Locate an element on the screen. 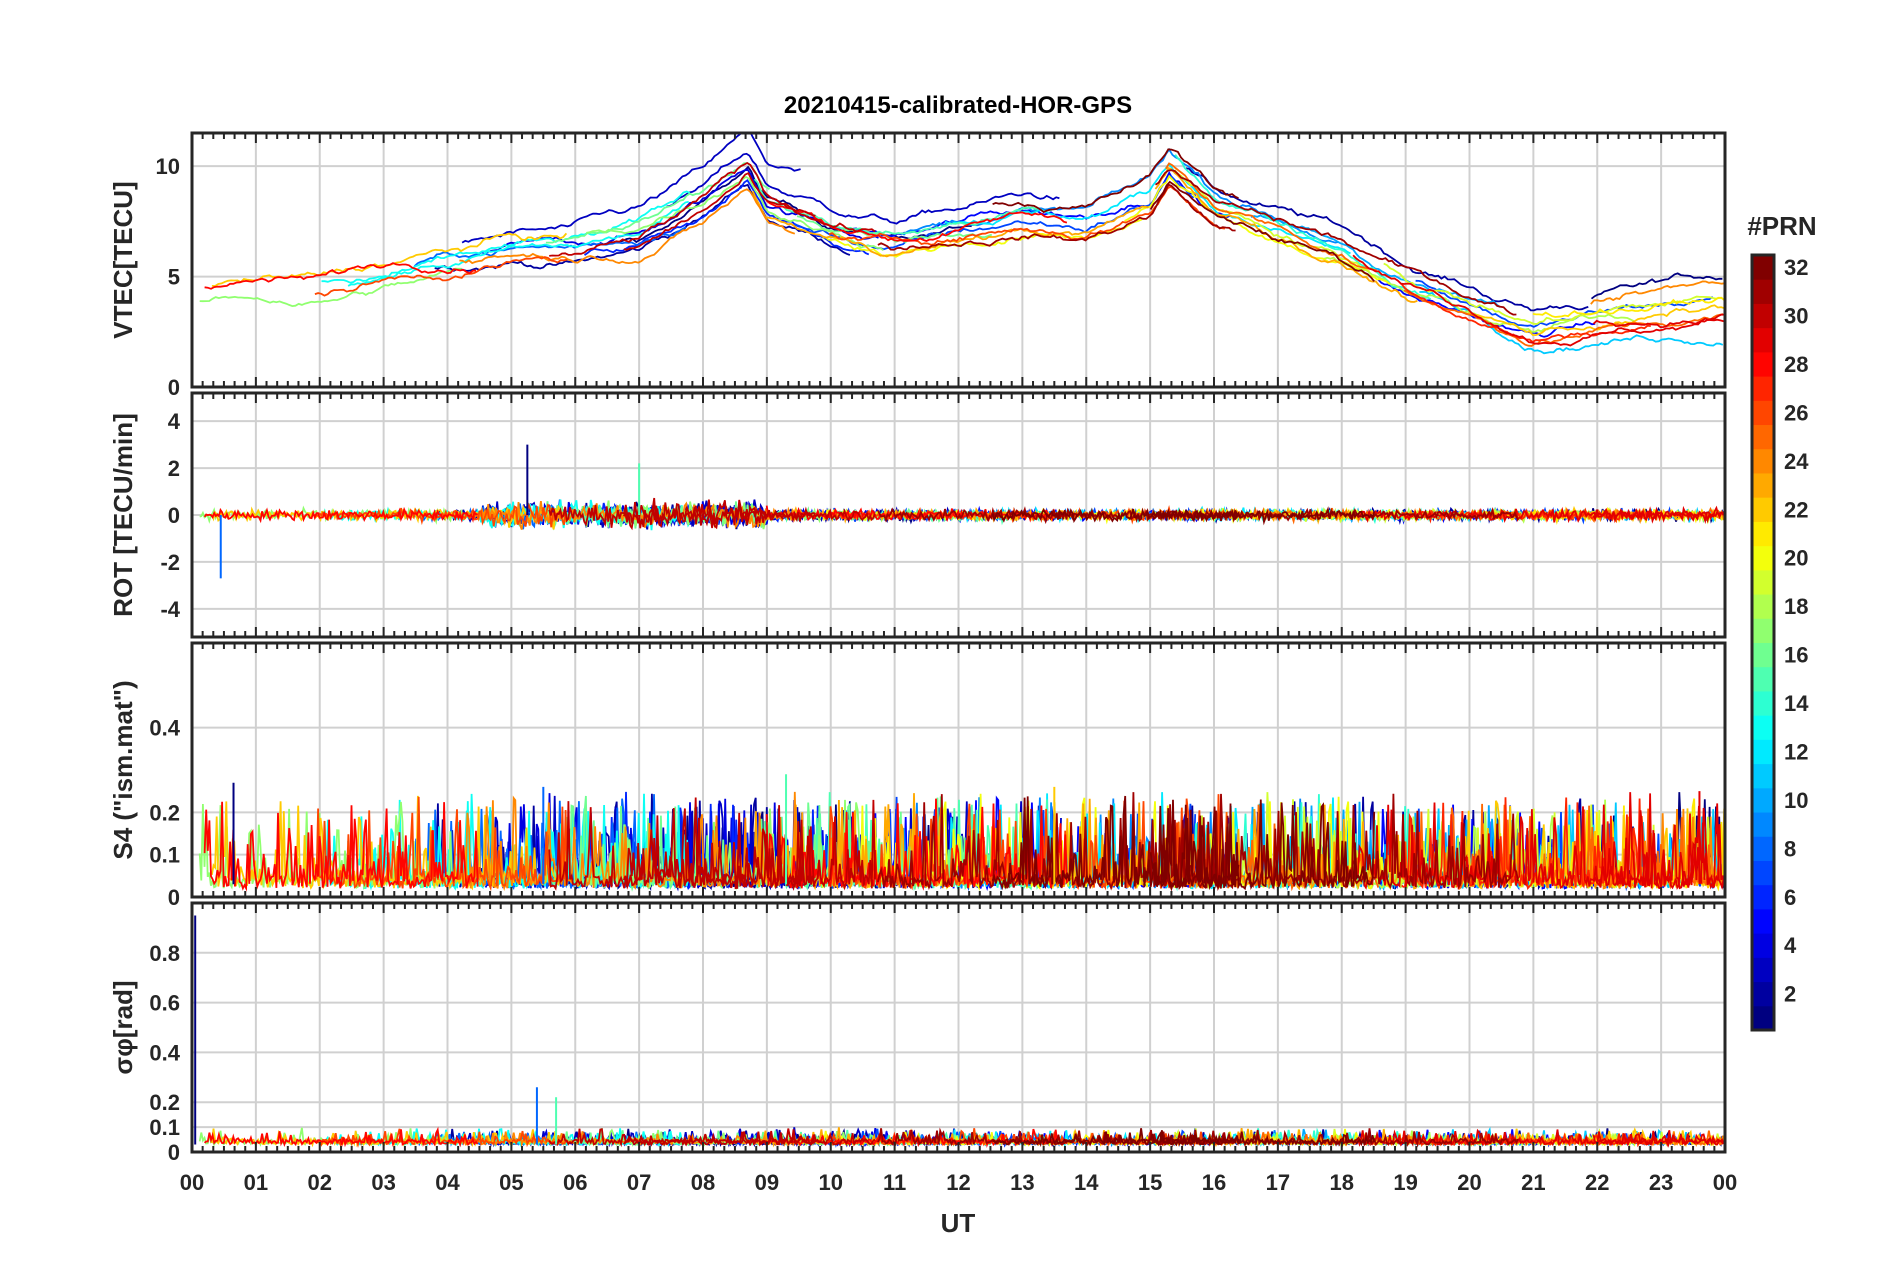 The height and width of the screenshot is (1272, 1902). colorbar-tick-label: 26 is located at coordinates (1796, 412).